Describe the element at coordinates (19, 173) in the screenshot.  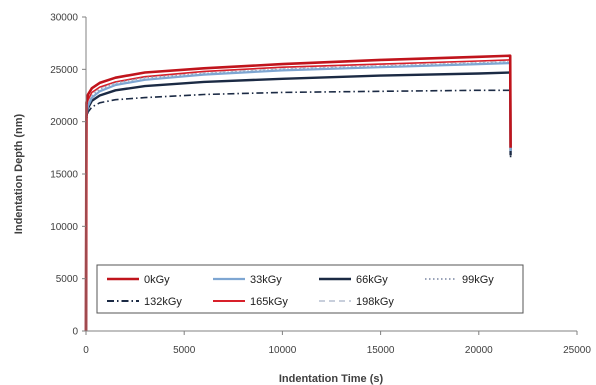
I see `y-axis-title: Indentation Depth (nm)` at that location.